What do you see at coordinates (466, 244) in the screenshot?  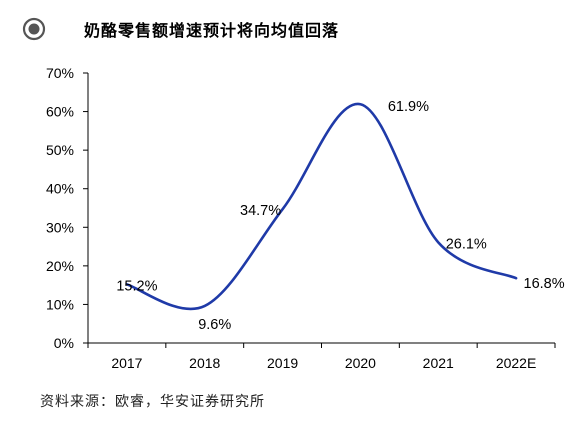 I see `data-label: 26.1%` at bounding box center [466, 244].